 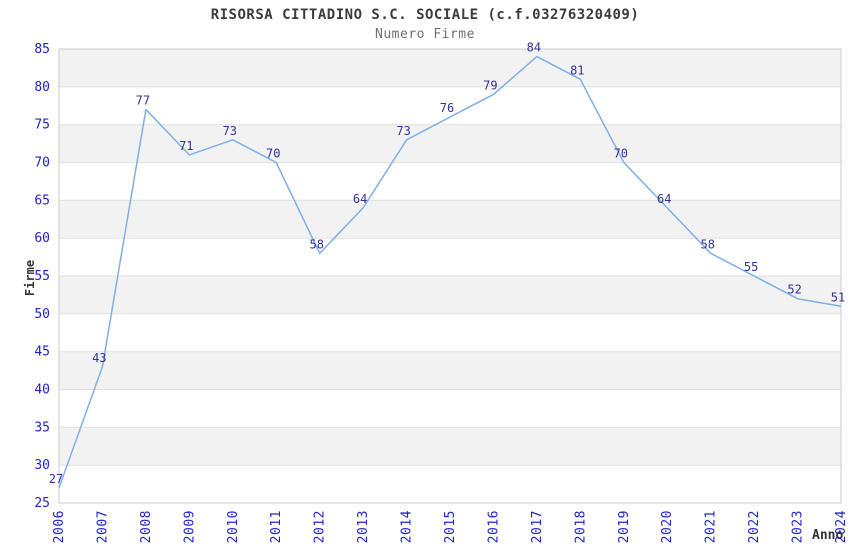 What do you see at coordinates (189, 526) in the screenshot?
I see `x-tick-label: 2009` at bounding box center [189, 526].